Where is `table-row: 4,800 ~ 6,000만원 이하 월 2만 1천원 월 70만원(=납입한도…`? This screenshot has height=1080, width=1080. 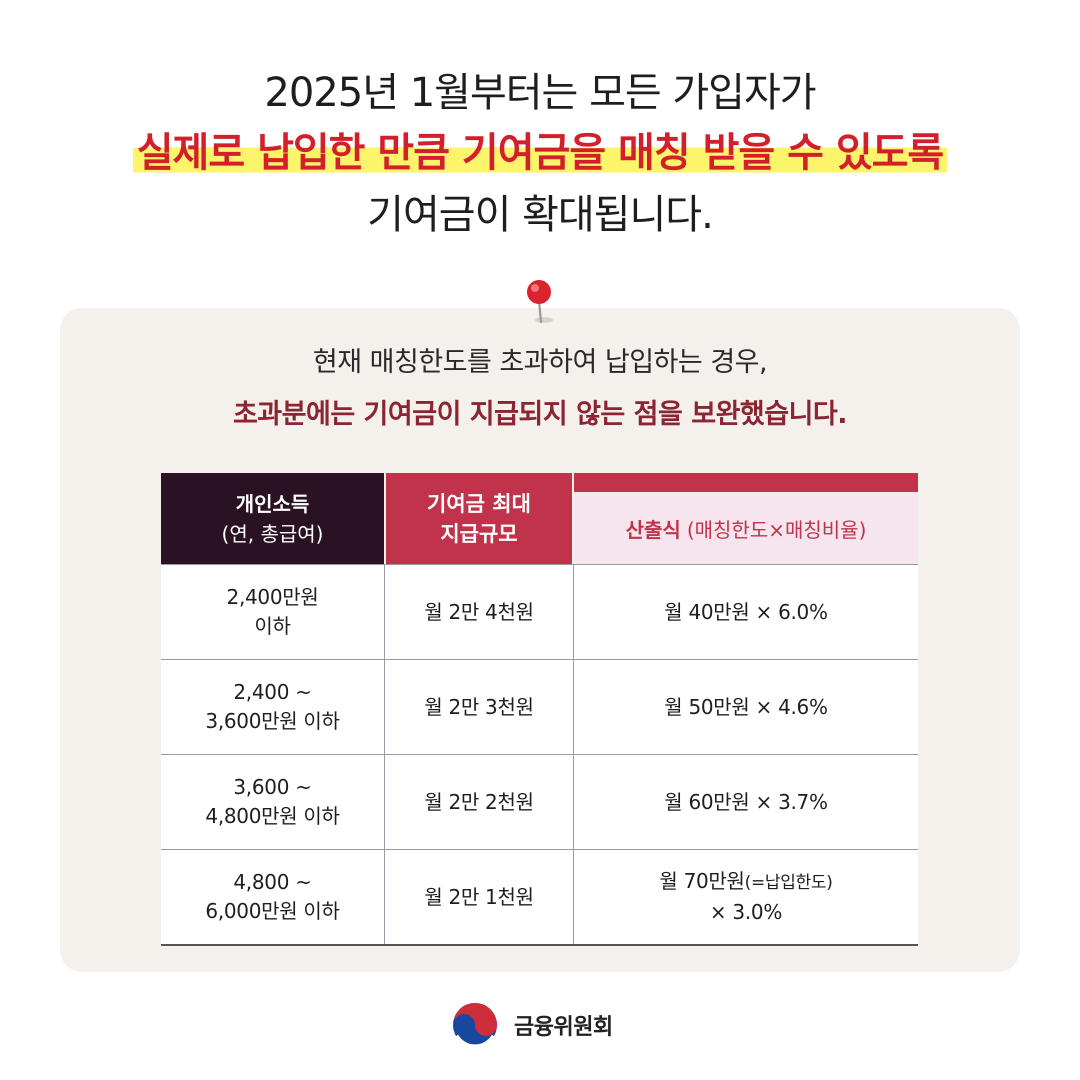 table-row: 4,800 ~ 6,000만원 이하 월 2만 1천원 월 70만원(=납입한도… is located at coordinates (539, 898).